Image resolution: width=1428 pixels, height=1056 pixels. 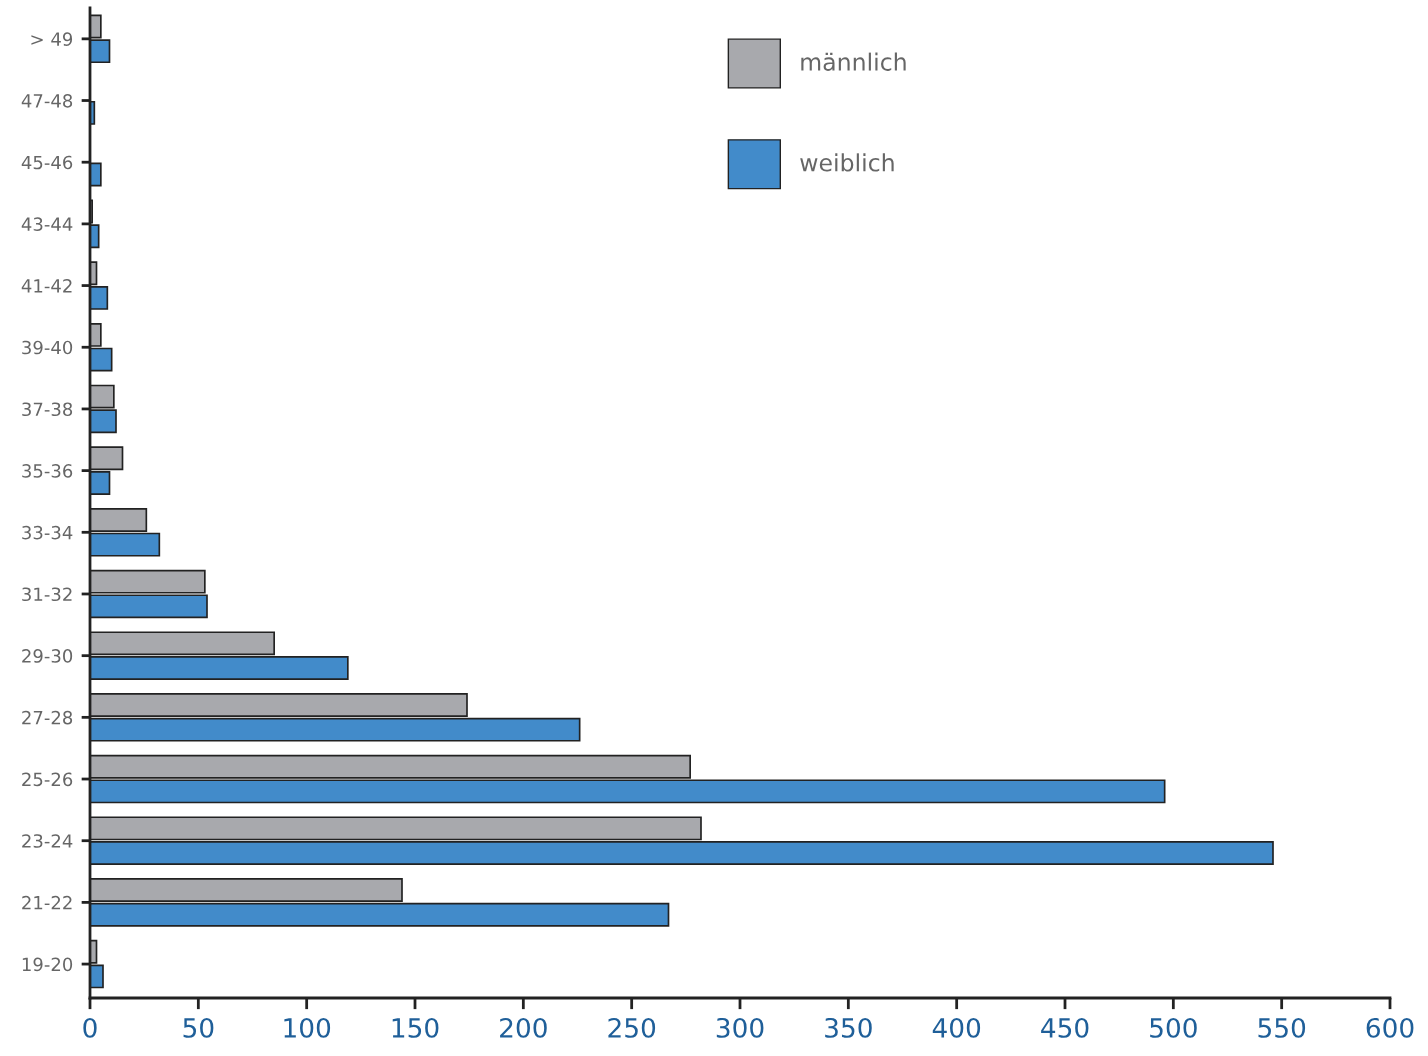 What do you see at coordinates (956, 1027) in the screenshot?
I see `x-tick-label: 400` at bounding box center [956, 1027].